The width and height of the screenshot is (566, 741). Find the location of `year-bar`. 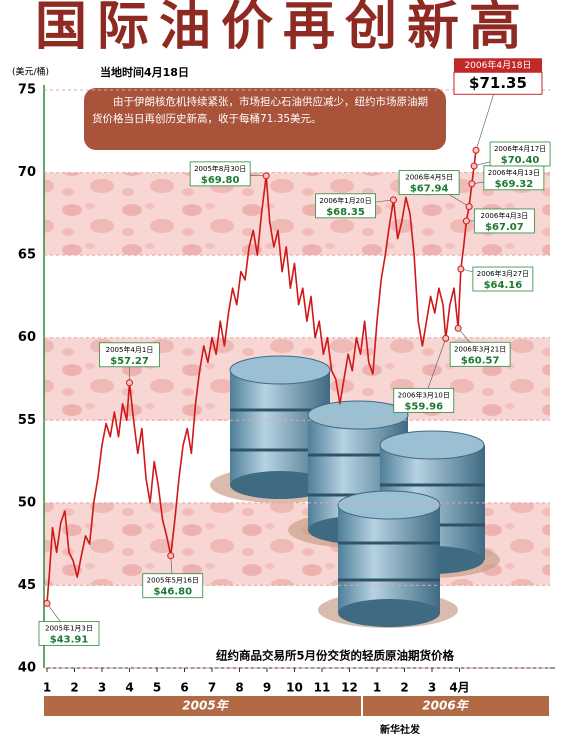

year-bar is located at coordinates (296, 706).